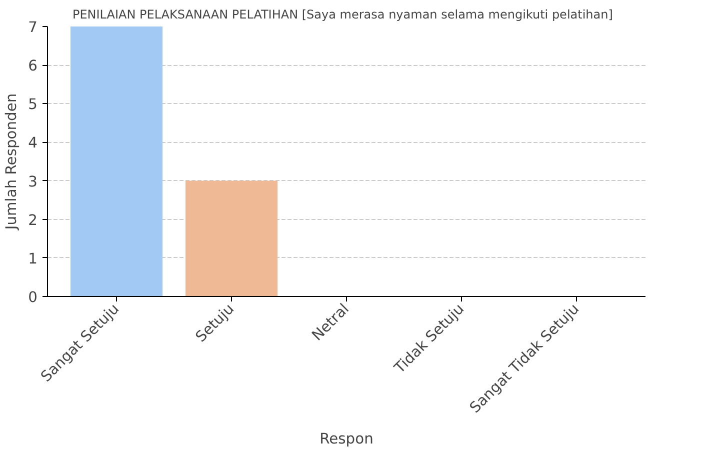  I want to click on y-tick-label: 5, so click(33, 105).